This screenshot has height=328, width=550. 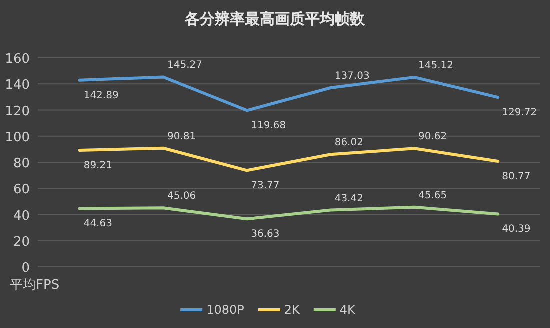 I want to click on data-label: 129.72, so click(x=520, y=113).